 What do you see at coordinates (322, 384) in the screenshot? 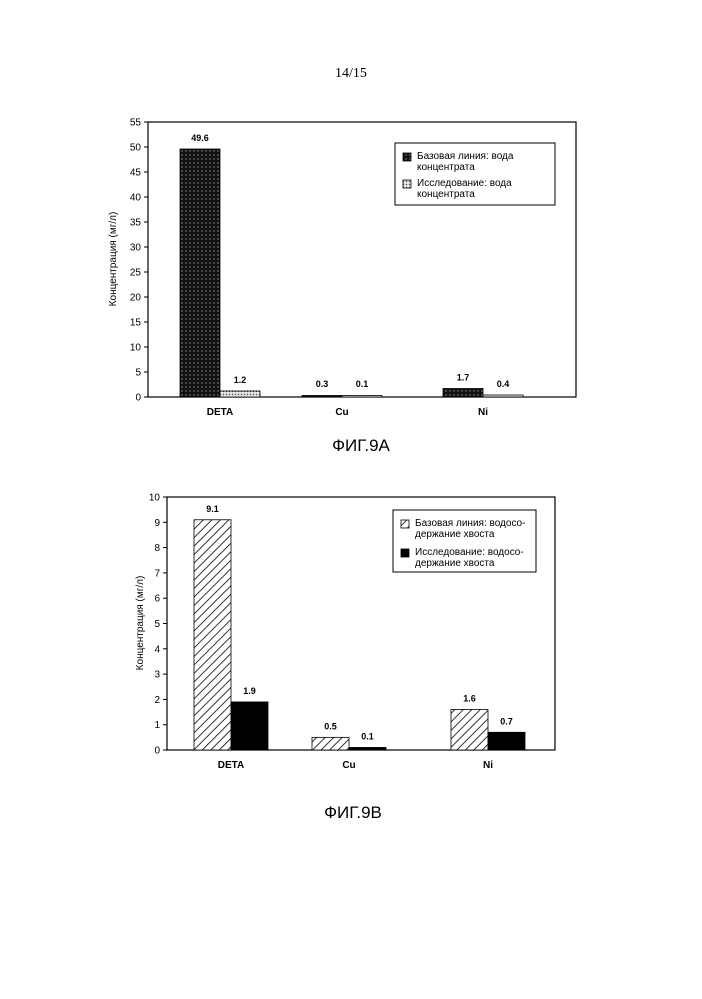
I see `data-label: 0.3` at bounding box center [322, 384].